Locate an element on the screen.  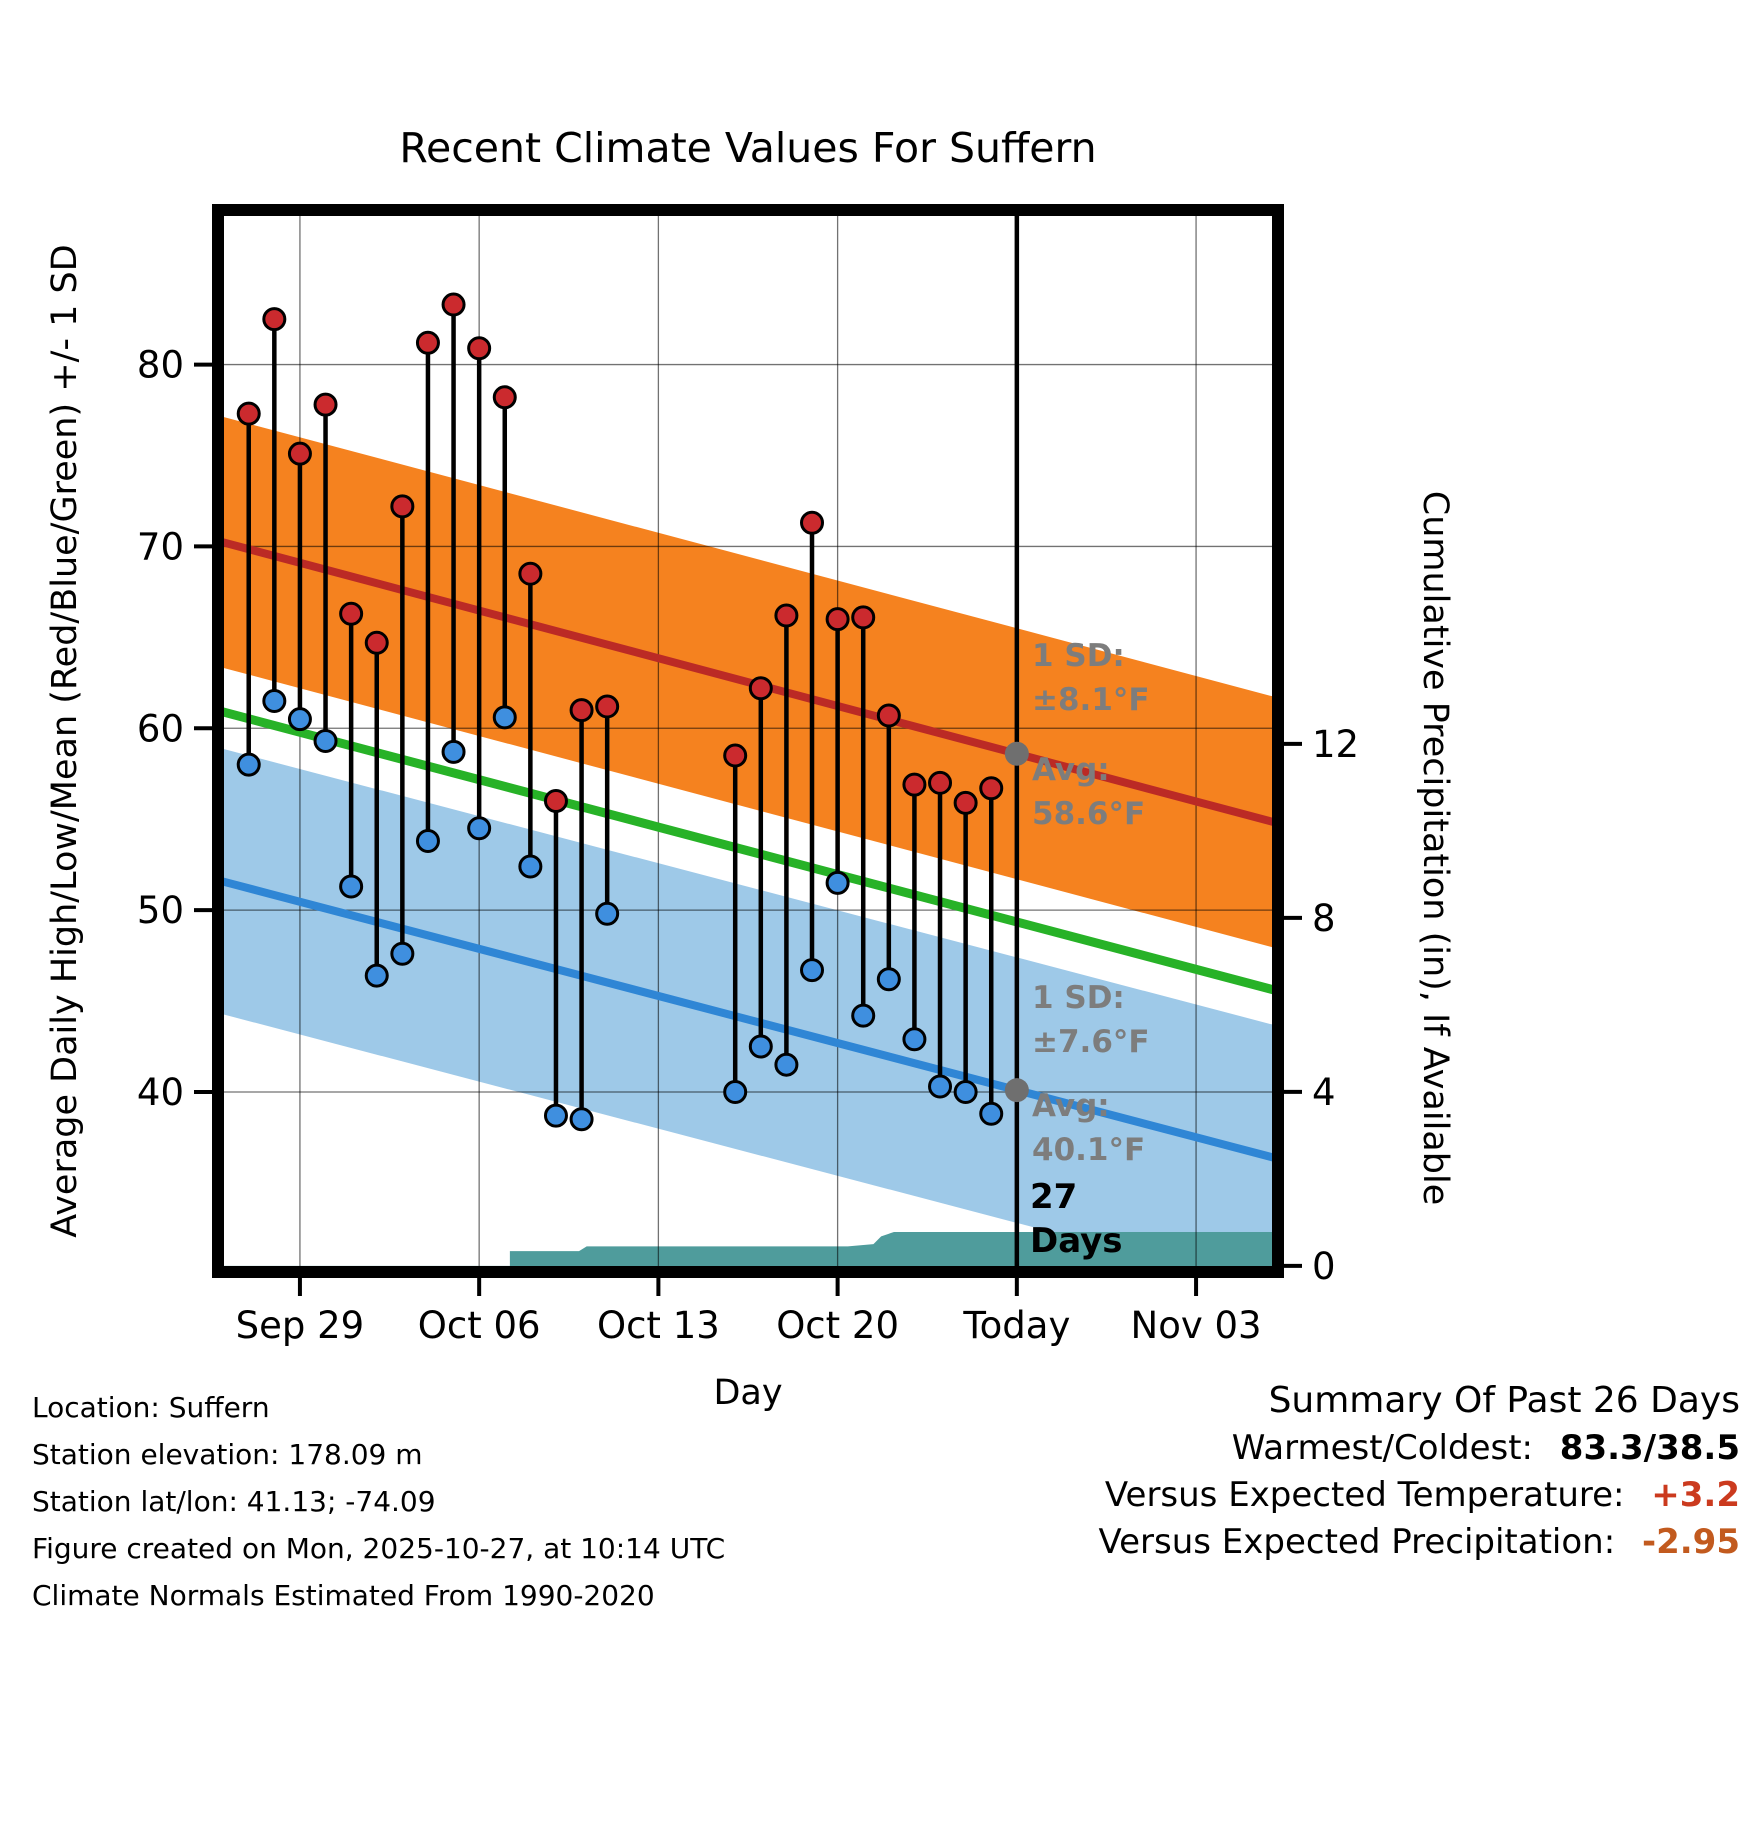
days-count-line2: Days is located at coordinates (1076, 1241).